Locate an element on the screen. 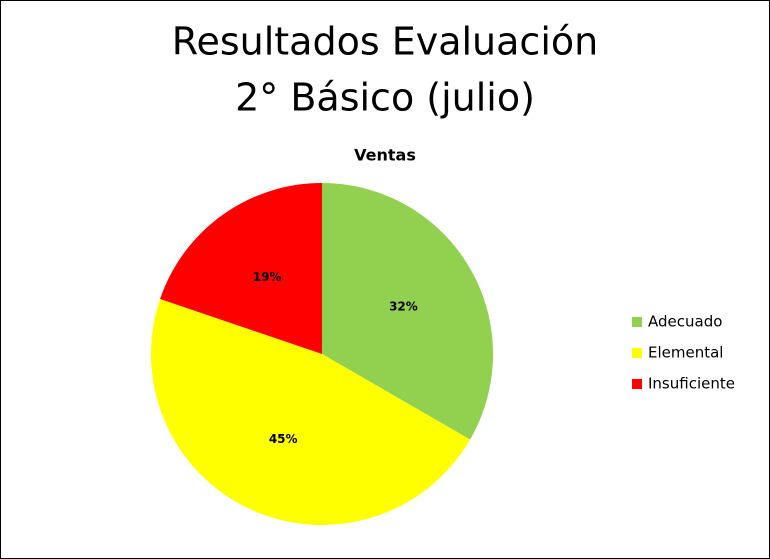 Image resolution: width=770 pixels, height=559 pixels. data-label: 19% is located at coordinates (267, 277).